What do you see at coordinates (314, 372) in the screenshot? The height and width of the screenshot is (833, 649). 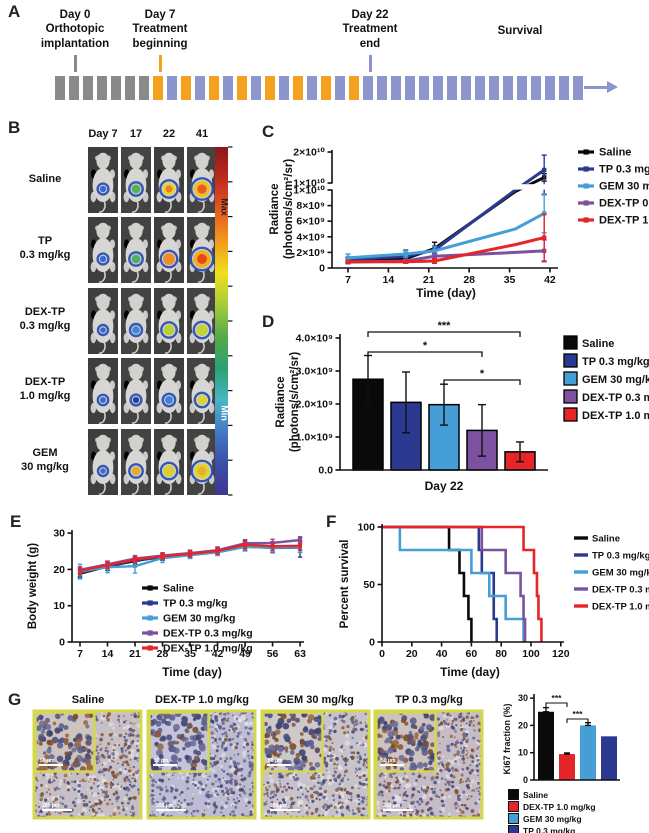 I see `svg-text: 3.0×10⁹` at bounding box center [314, 372].